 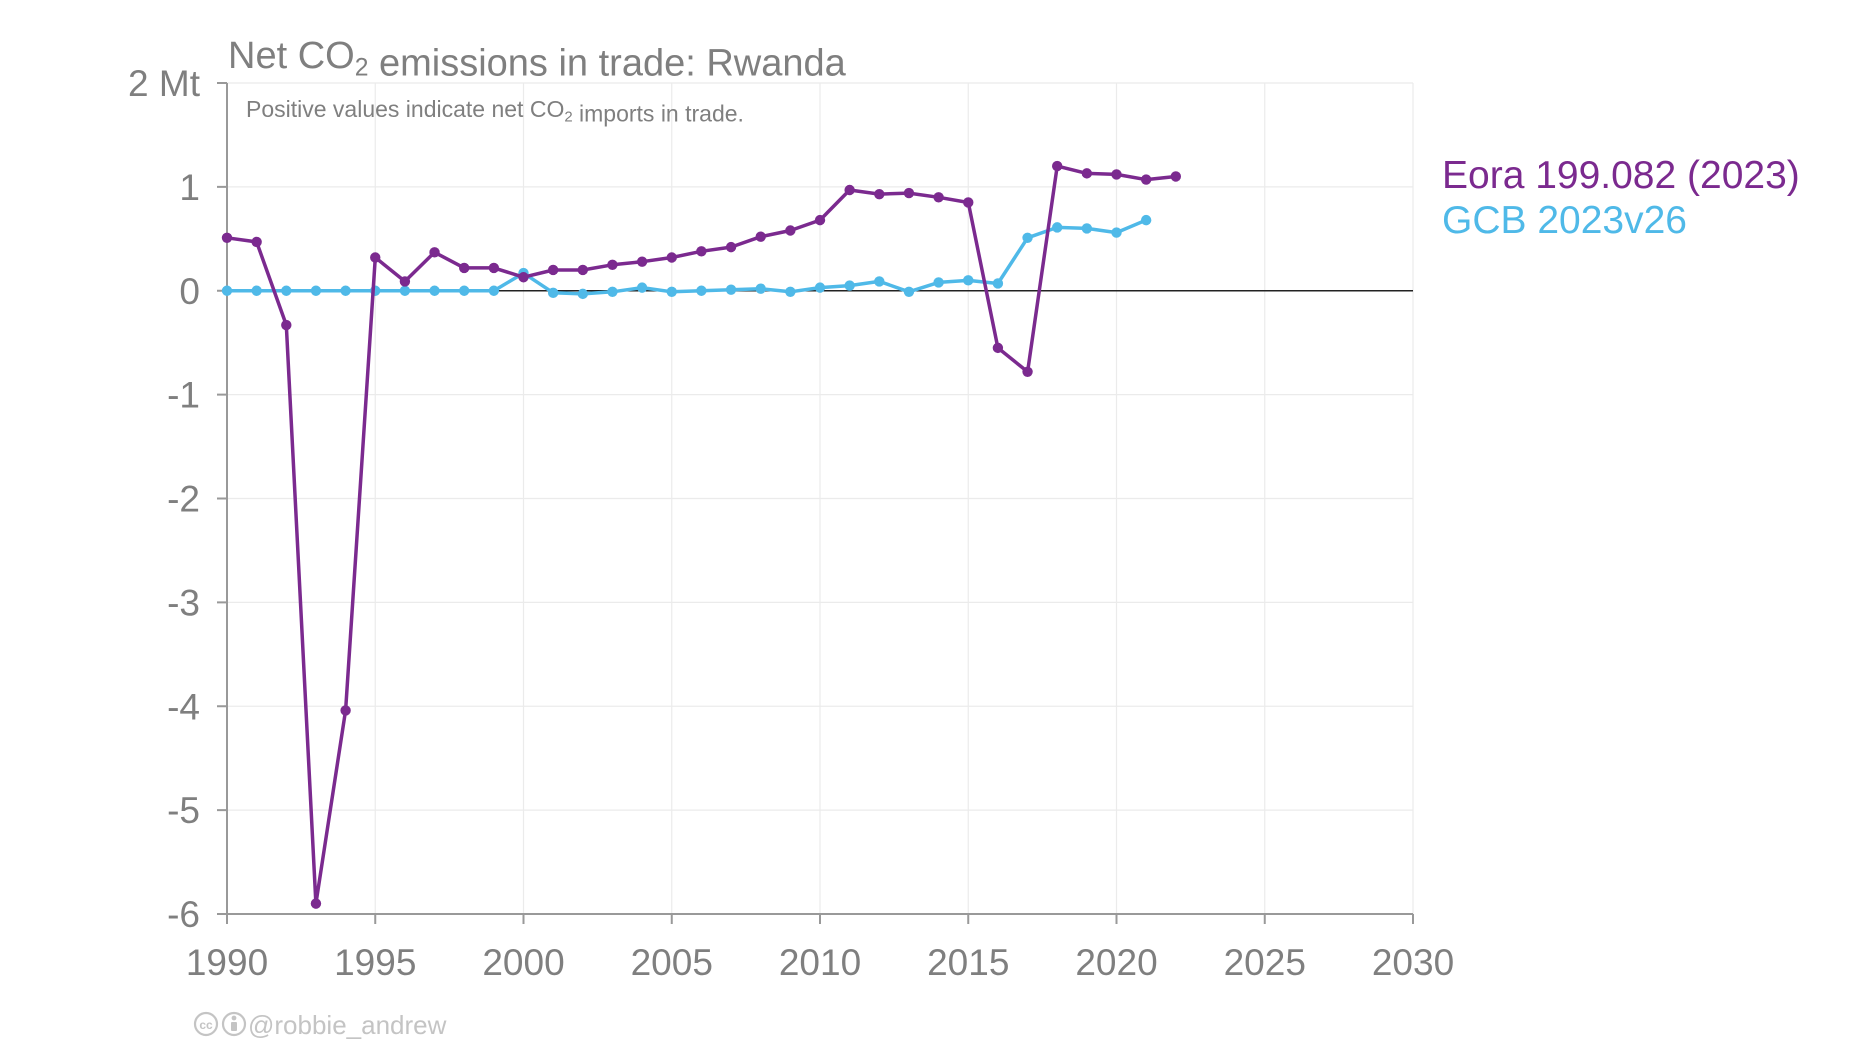 What do you see at coordinates (1265, 962) in the screenshot?
I see `x-tick-label: 2025` at bounding box center [1265, 962].